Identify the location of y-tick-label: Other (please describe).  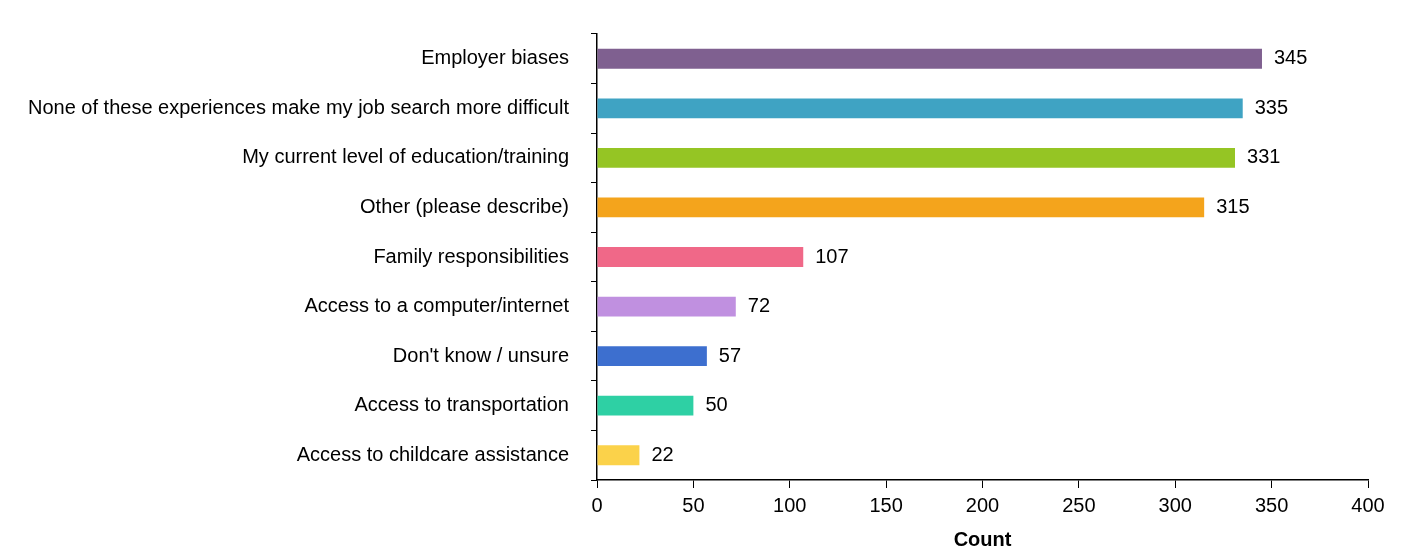
(465, 205).